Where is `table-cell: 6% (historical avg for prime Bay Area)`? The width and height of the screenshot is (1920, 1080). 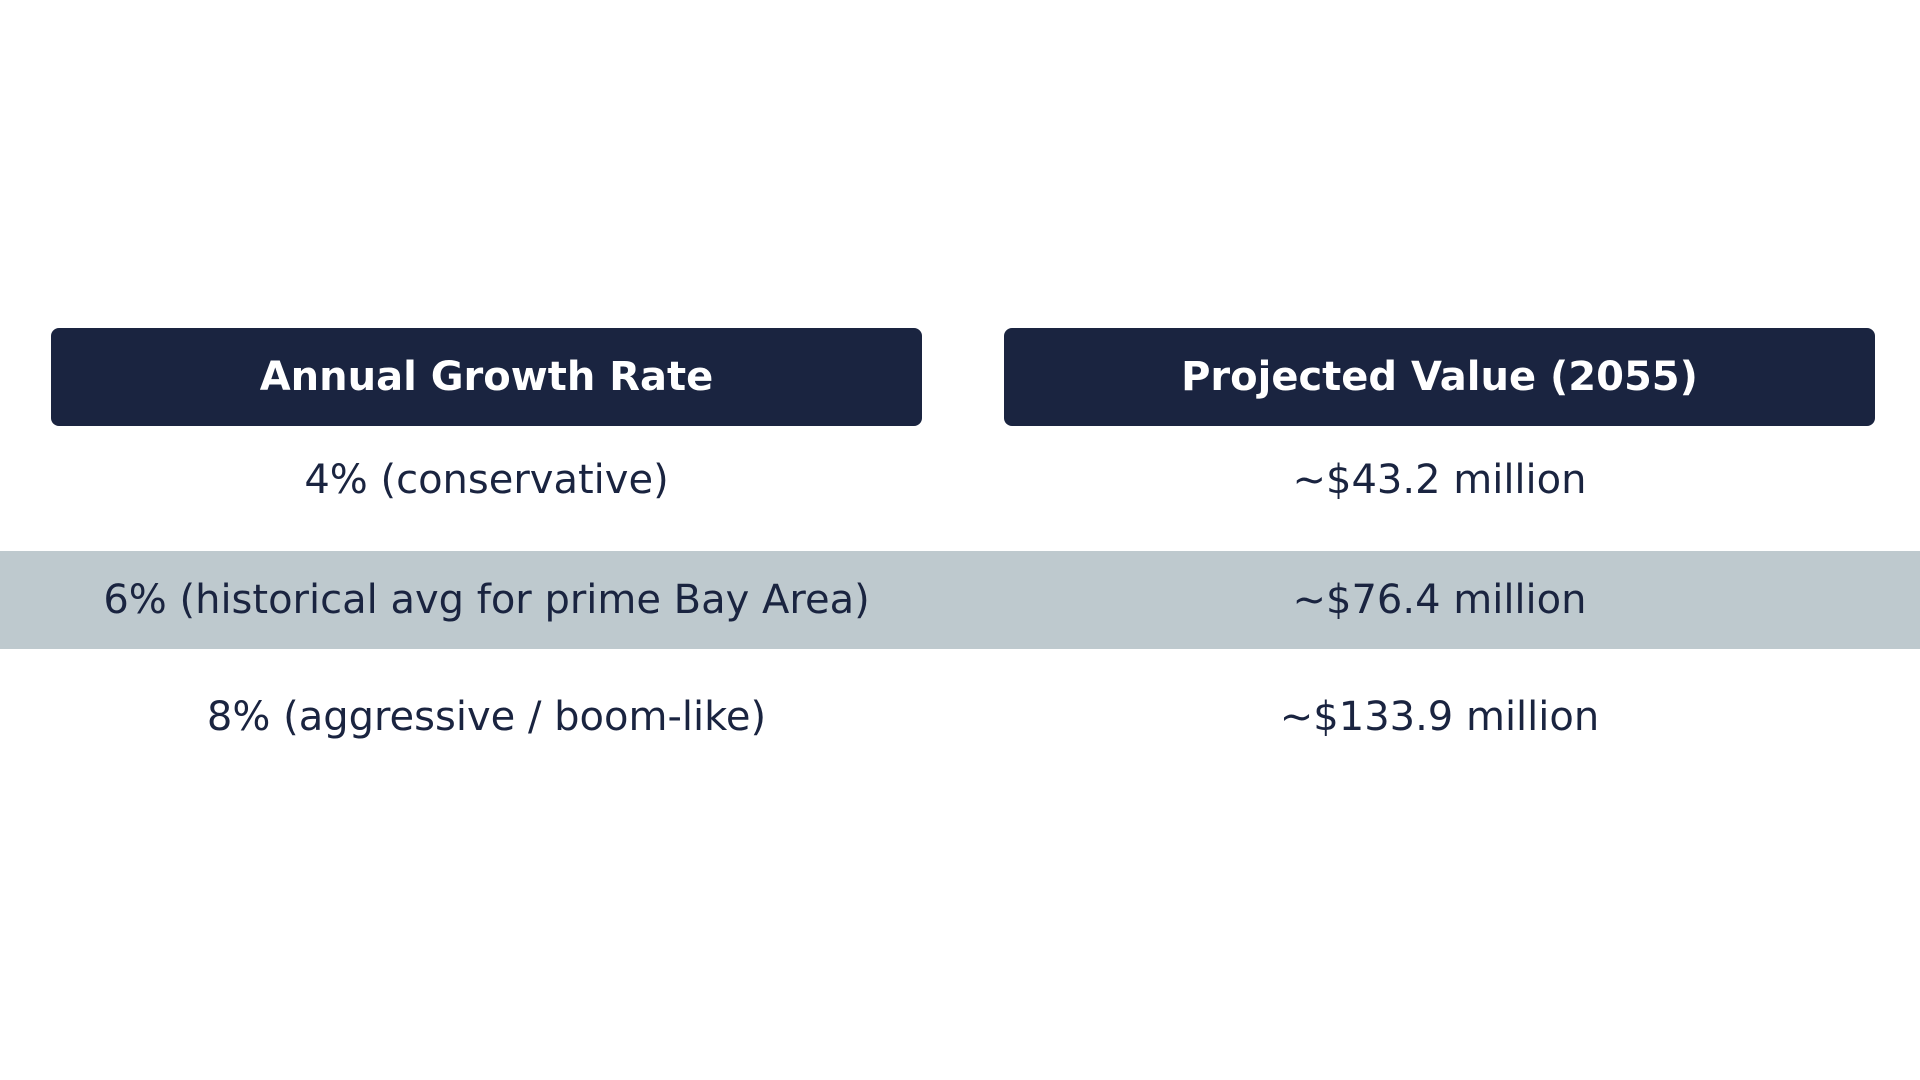 table-cell: 6% (historical avg for prime Bay Area) is located at coordinates (486, 600).